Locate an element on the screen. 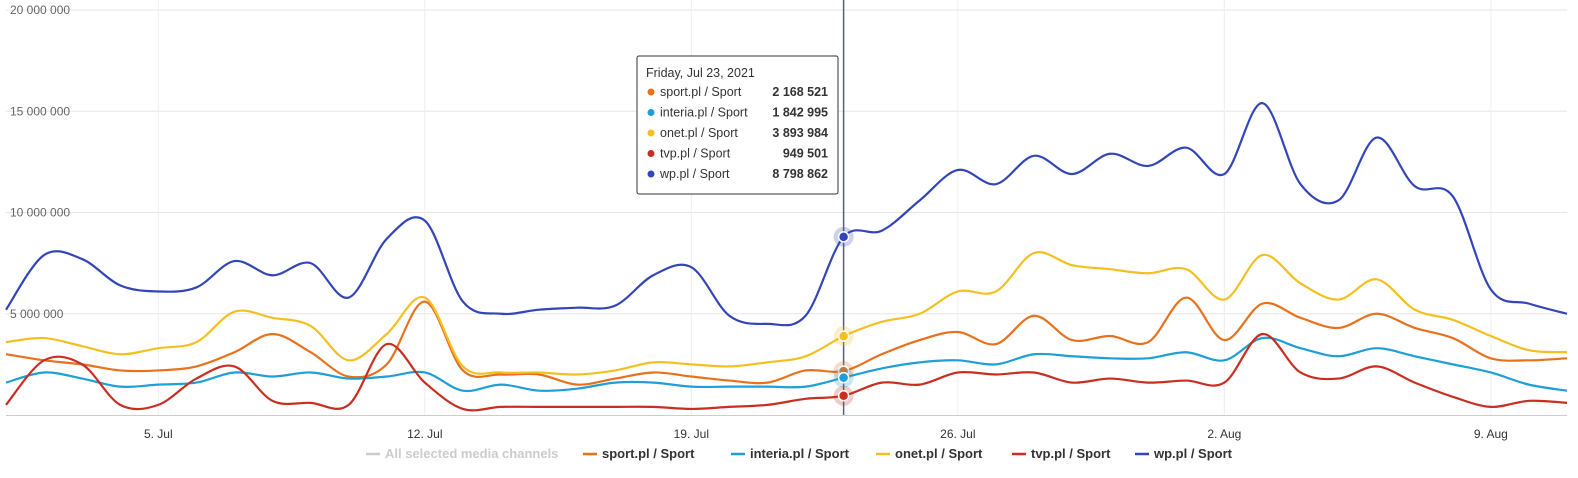  marker-point-tvp-pl is located at coordinates (843, 396).